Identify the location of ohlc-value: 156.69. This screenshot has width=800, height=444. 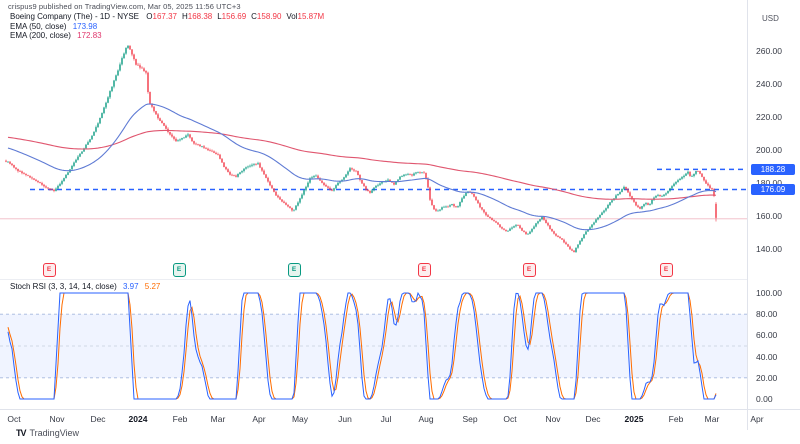
(234, 16).